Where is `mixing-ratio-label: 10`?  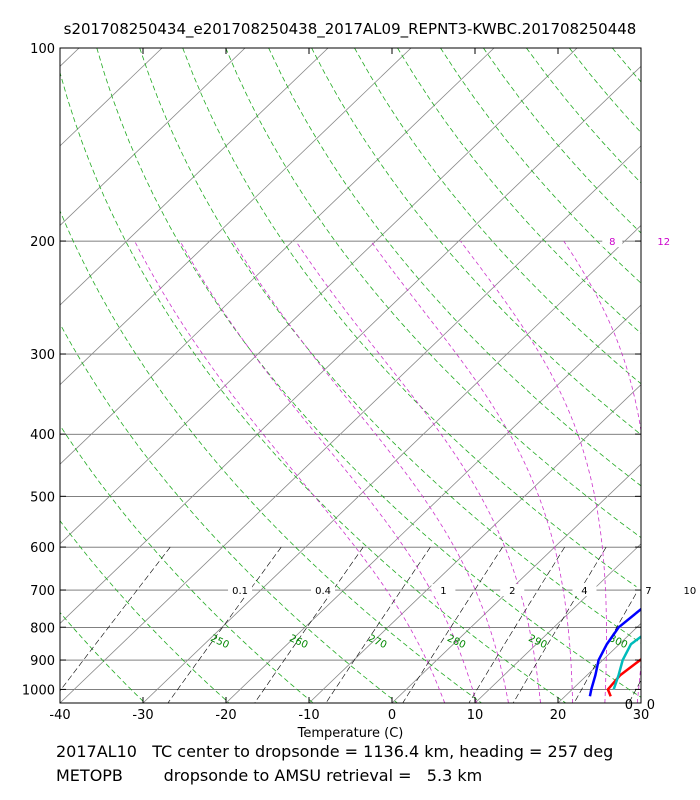
mixing-ratio-label: 10 is located at coordinates (690, 591).